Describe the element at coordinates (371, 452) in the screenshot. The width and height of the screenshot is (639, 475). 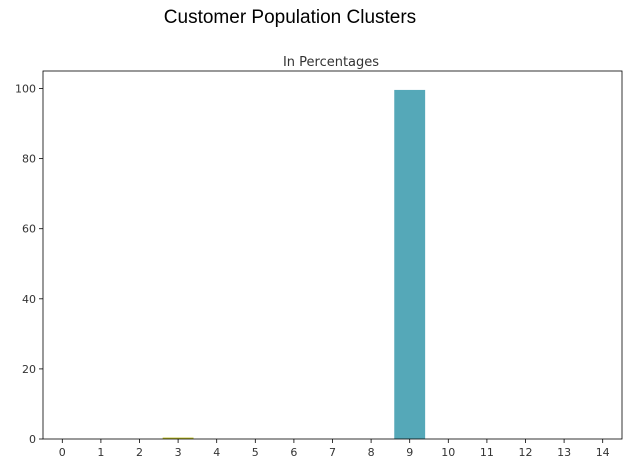
I see `x-tick-label: 8` at that location.